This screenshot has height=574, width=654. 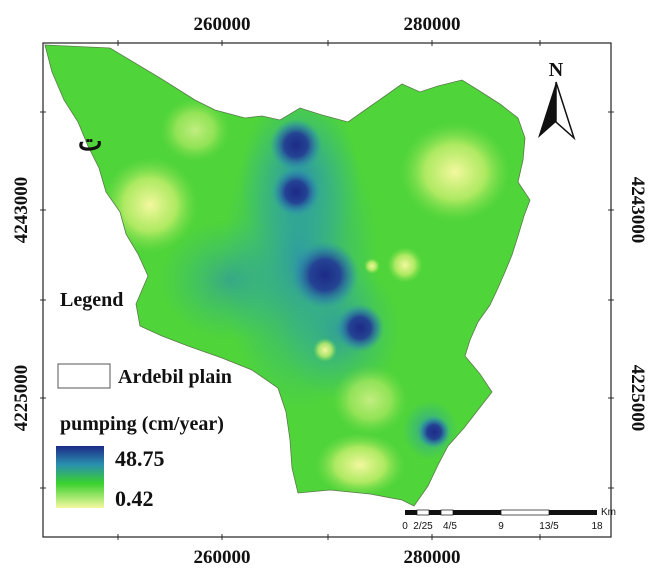 What do you see at coordinates (432, 24) in the screenshot?
I see `coord-top-2: 280000` at bounding box center [432, 24].